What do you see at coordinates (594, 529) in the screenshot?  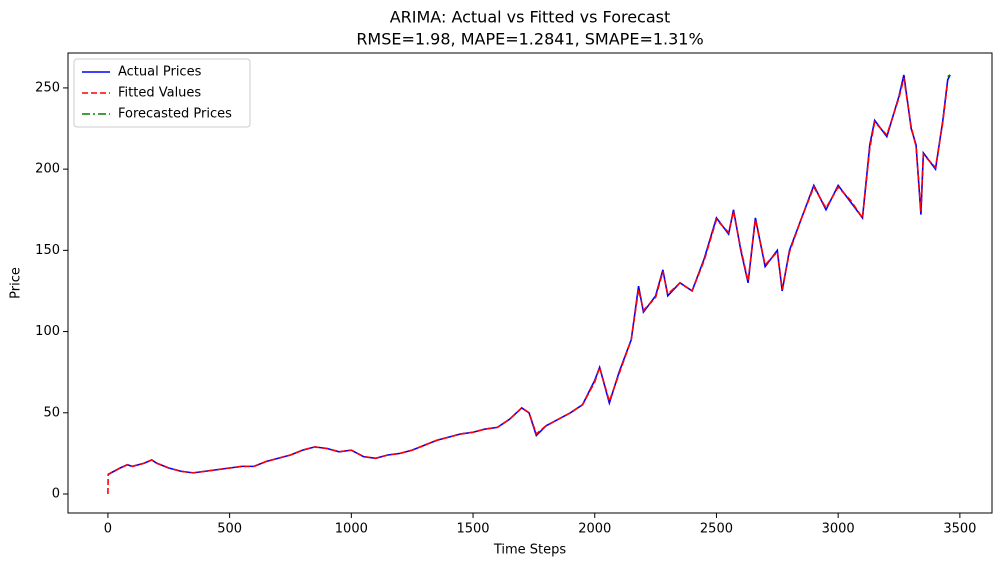 I see `x-tick-label: 2000` at bounding box center [594, 529].